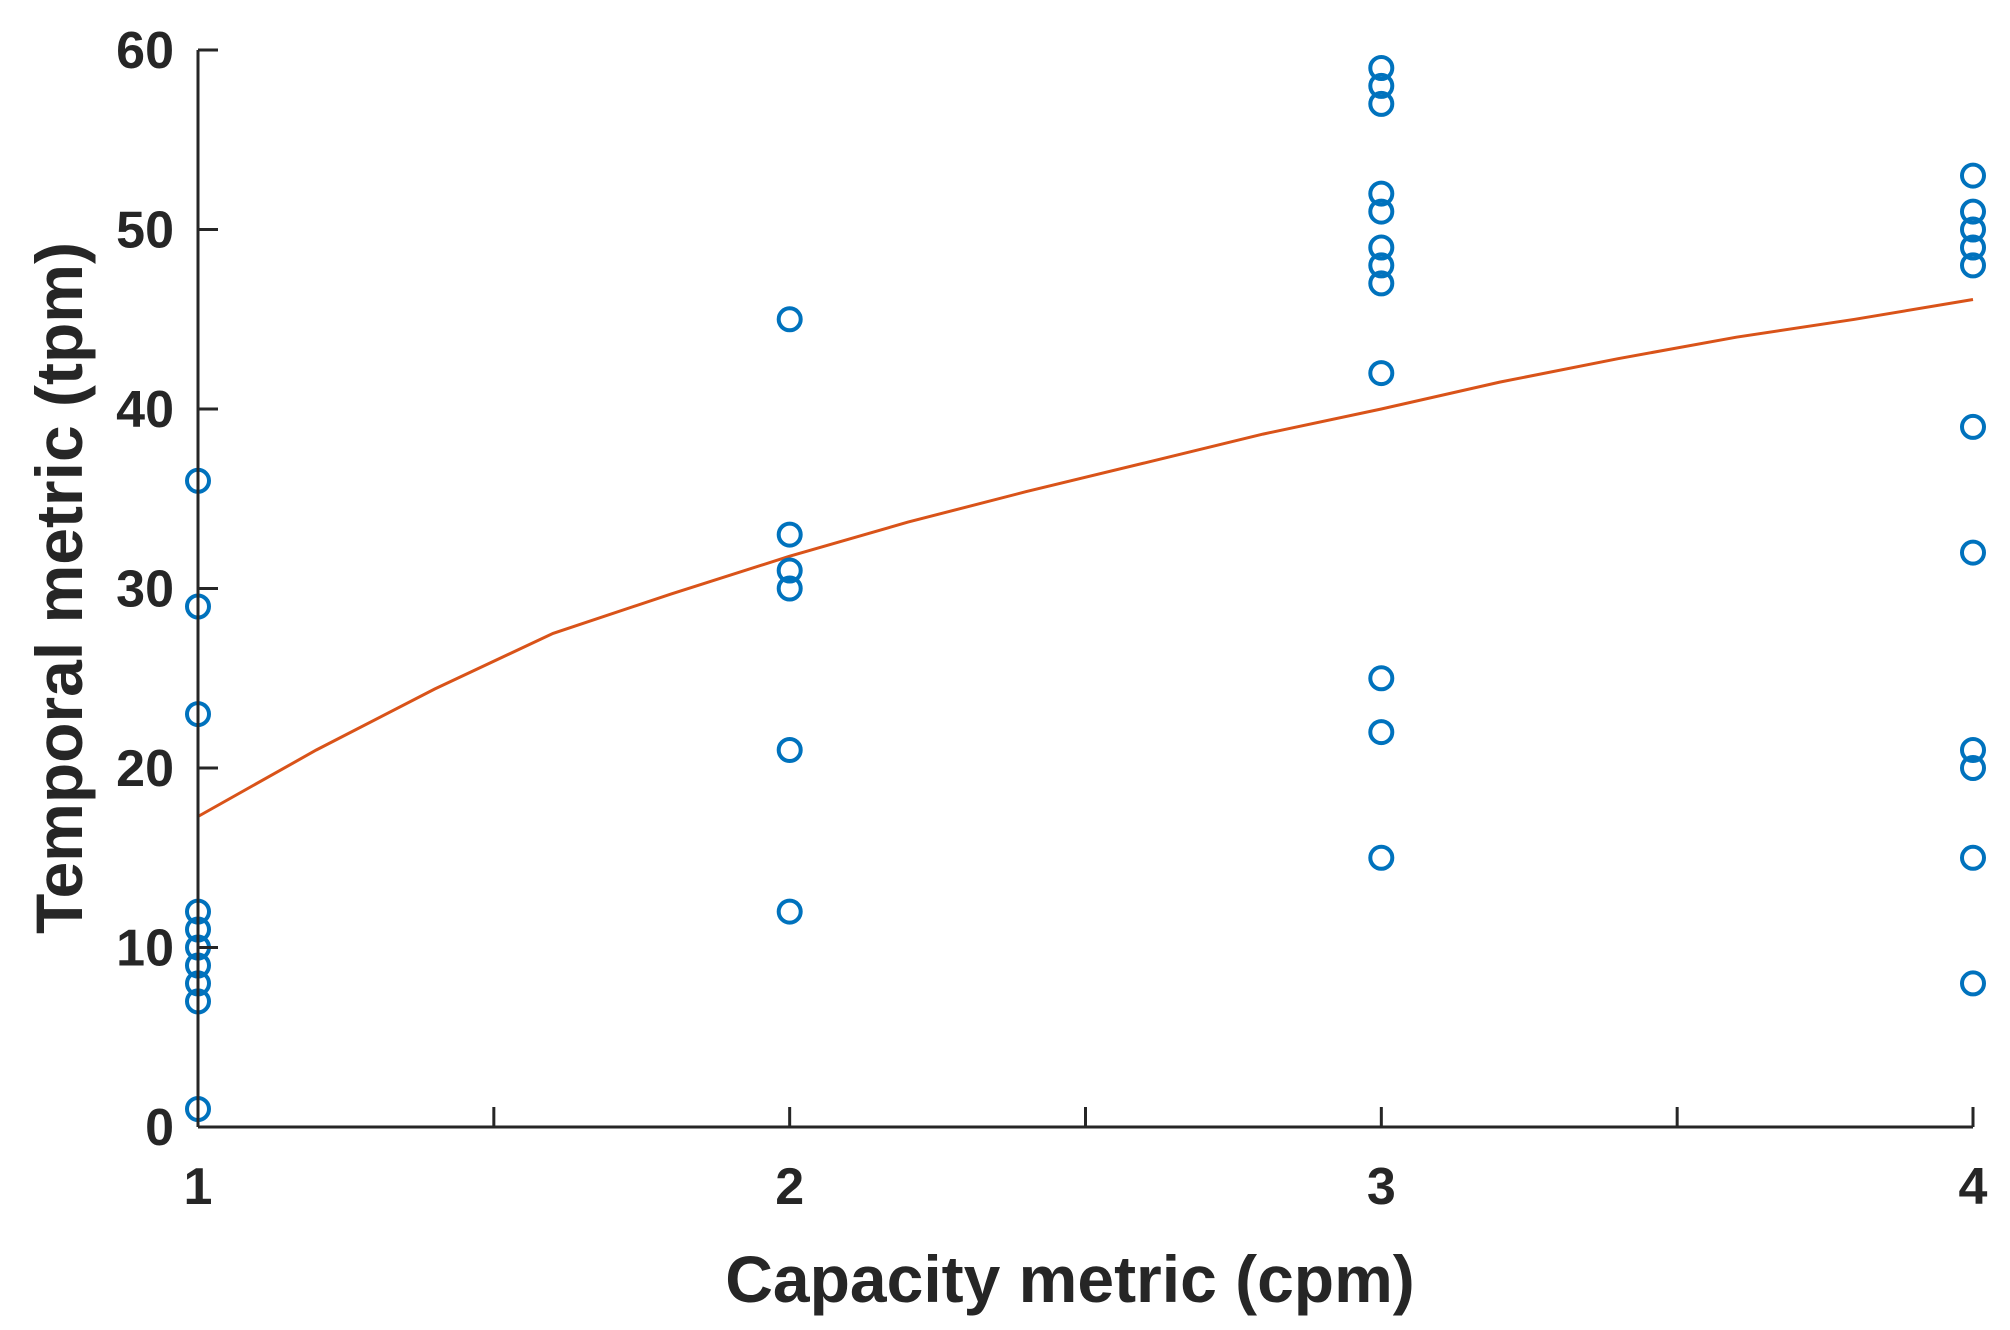 The image size is (2010, 1330). What do you see at coordinates (145, 231) in the screenshot?
I see `y-tick-label: 50` at bounding box center [145, 231].